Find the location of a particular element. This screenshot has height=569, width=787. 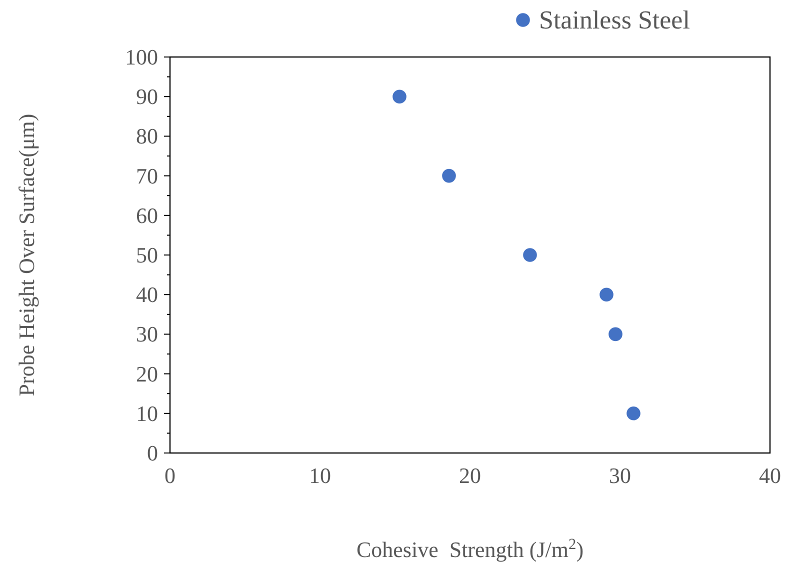

x-tick-label: 20 is located at coordinates (470, 475).